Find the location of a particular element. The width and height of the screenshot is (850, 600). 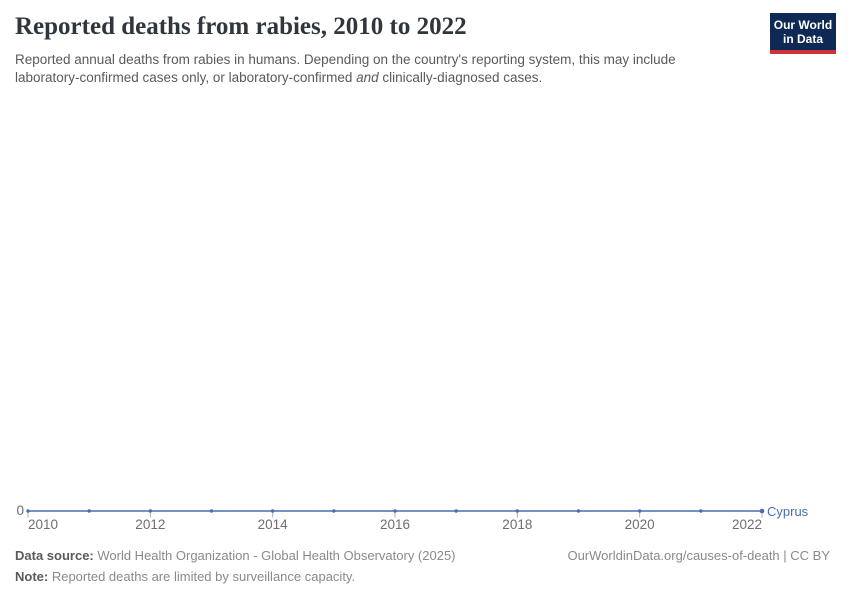

x-tick-label: 2010 is located at coordinates (43, 524).